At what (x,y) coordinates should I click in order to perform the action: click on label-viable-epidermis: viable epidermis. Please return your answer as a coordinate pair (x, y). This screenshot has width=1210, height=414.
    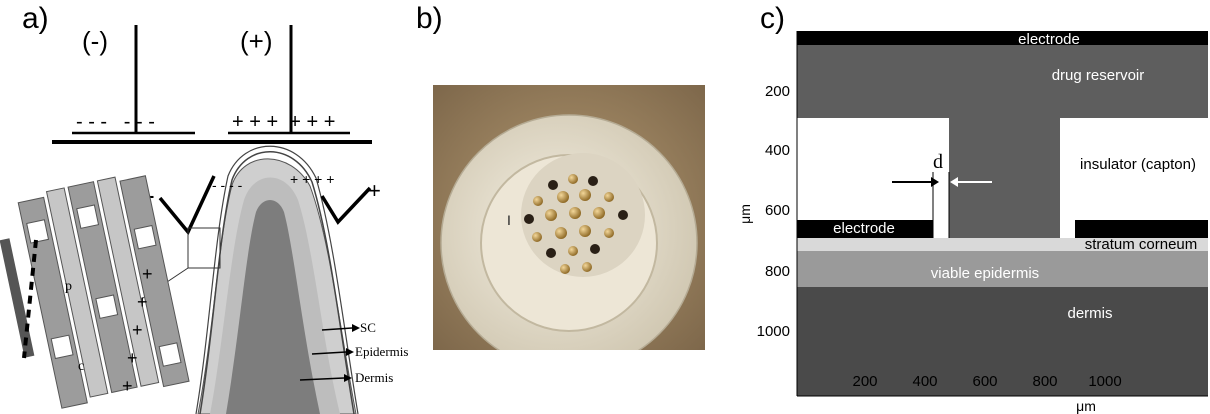
    Looking at the image, I should click on (985, 273).